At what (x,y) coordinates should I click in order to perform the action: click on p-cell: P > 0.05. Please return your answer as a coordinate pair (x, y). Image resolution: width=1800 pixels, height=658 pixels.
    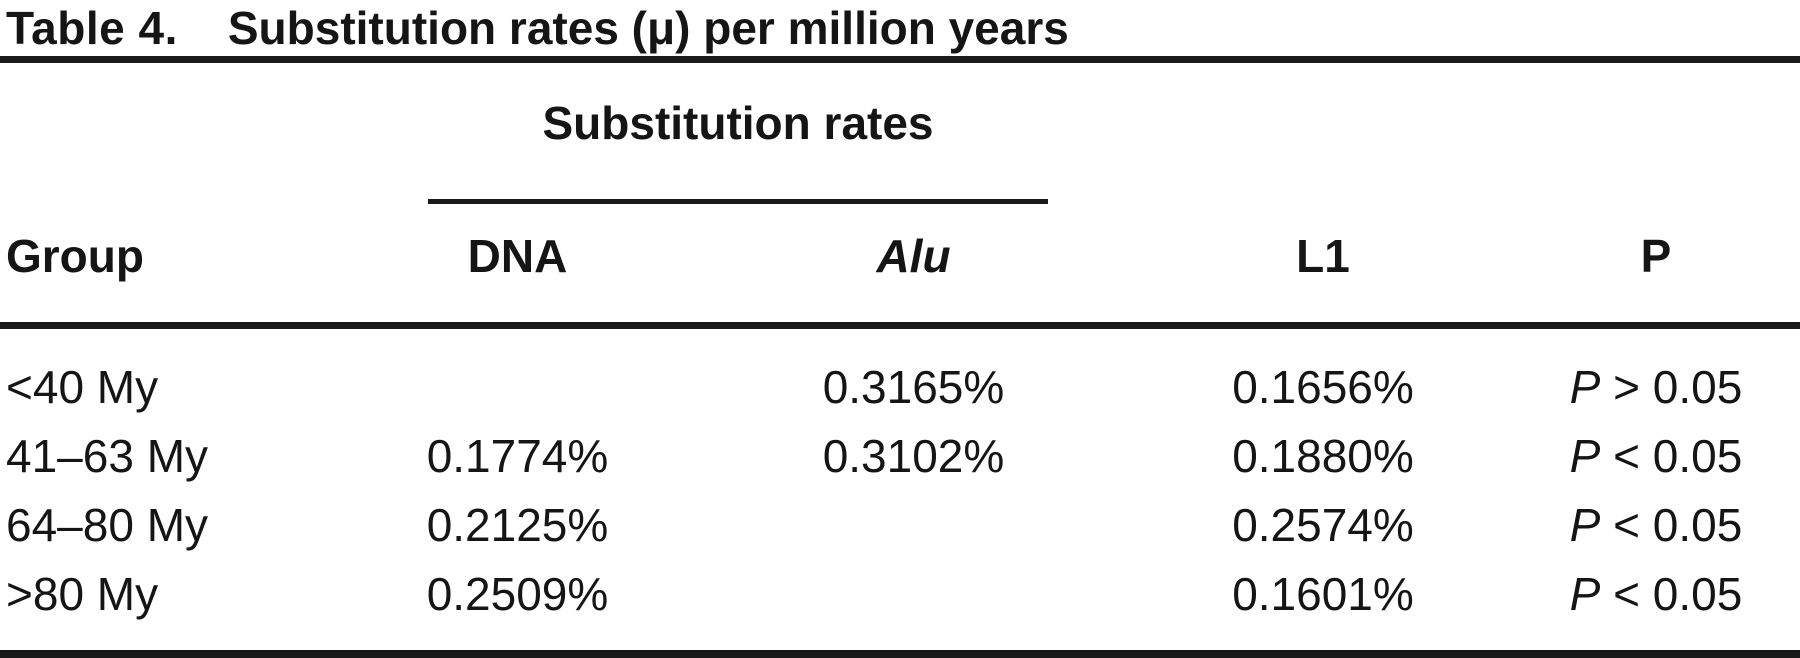
    Looking at the image, I should click on (1656, 374).